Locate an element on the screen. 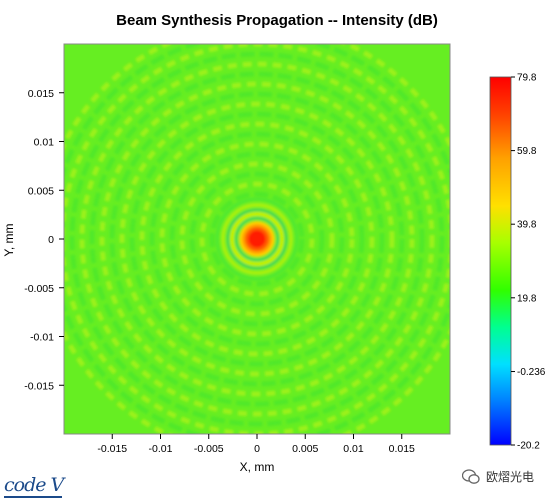 The width and height of the screenshot is (554, 503). x-tick-label: -0.015 is located at coordinates (112, 449).